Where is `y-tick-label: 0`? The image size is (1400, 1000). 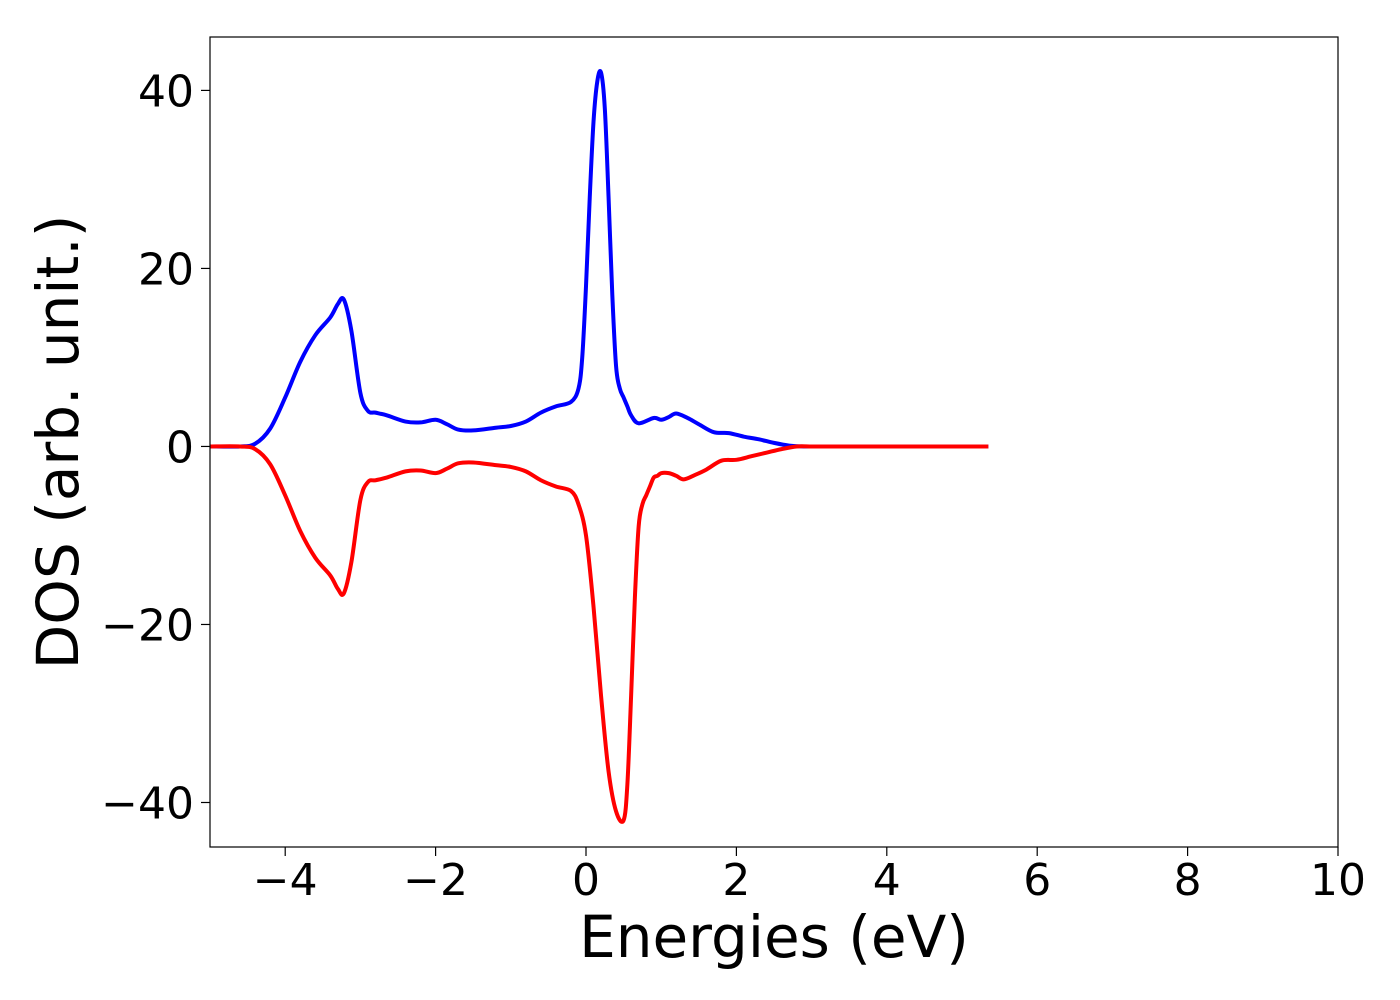 y-tick-label: 0 is located at coordinates (180, 447).